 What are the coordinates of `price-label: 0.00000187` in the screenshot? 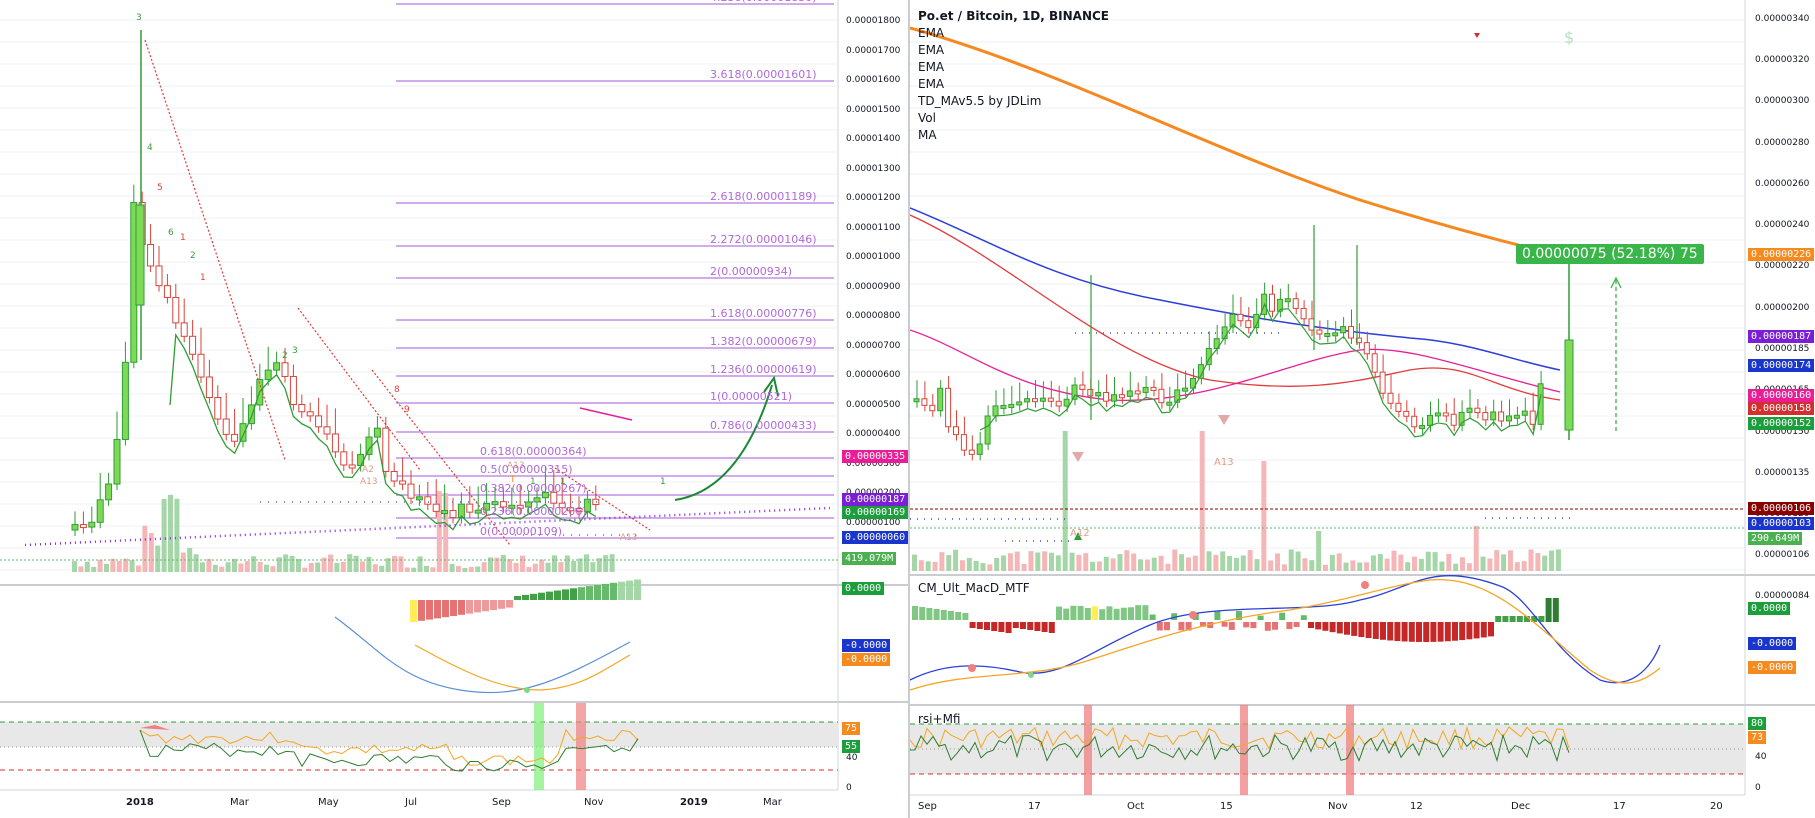 It's located at (1781, 336).